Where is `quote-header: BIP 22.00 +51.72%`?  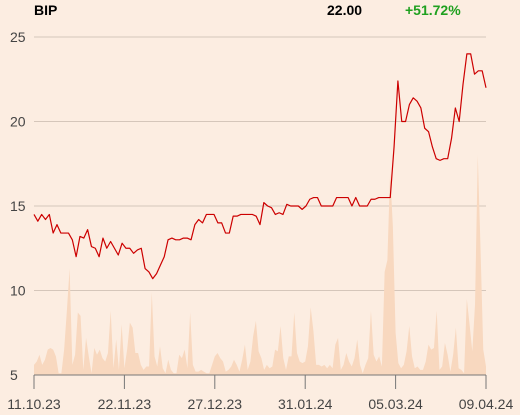 quote-header: BIP 22.00 +51.72% is located at coordinates (260, 11).